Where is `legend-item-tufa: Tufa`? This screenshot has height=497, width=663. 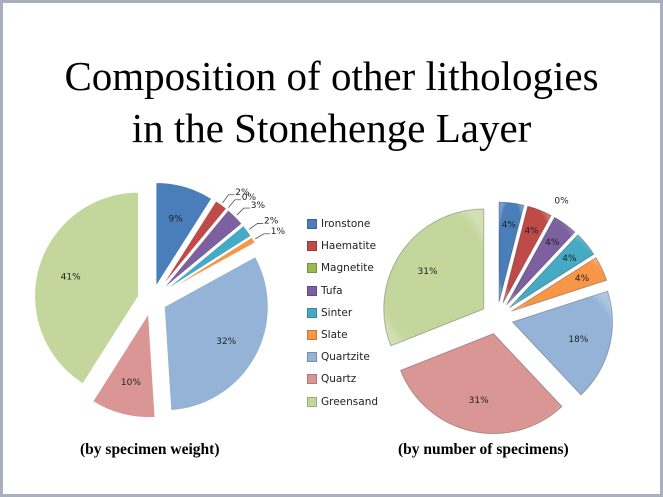
legend-item-tufa: Tufa is located at coordinates (342, 291).